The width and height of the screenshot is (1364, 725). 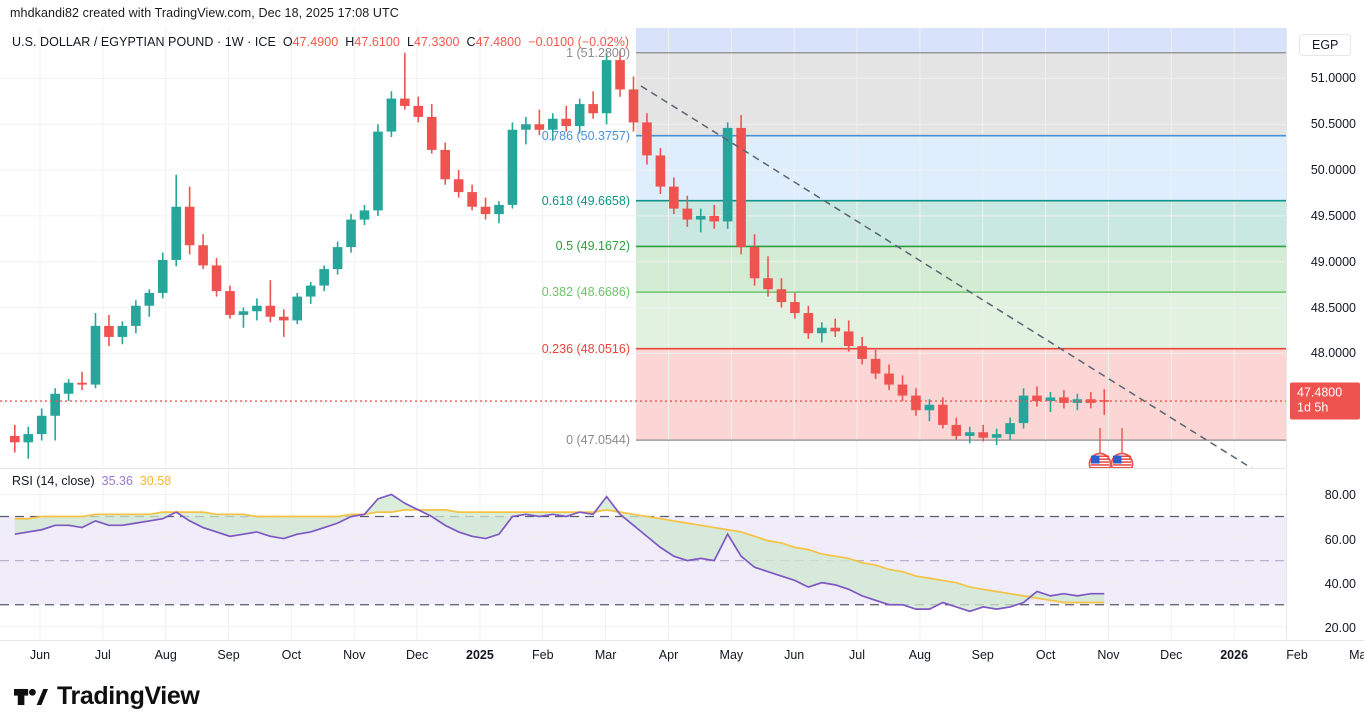 What do you see at coordinates (1333, 78) in the screenshot?
I see `price-tick-0: 51.0000` at bounding box center [1333, 78].